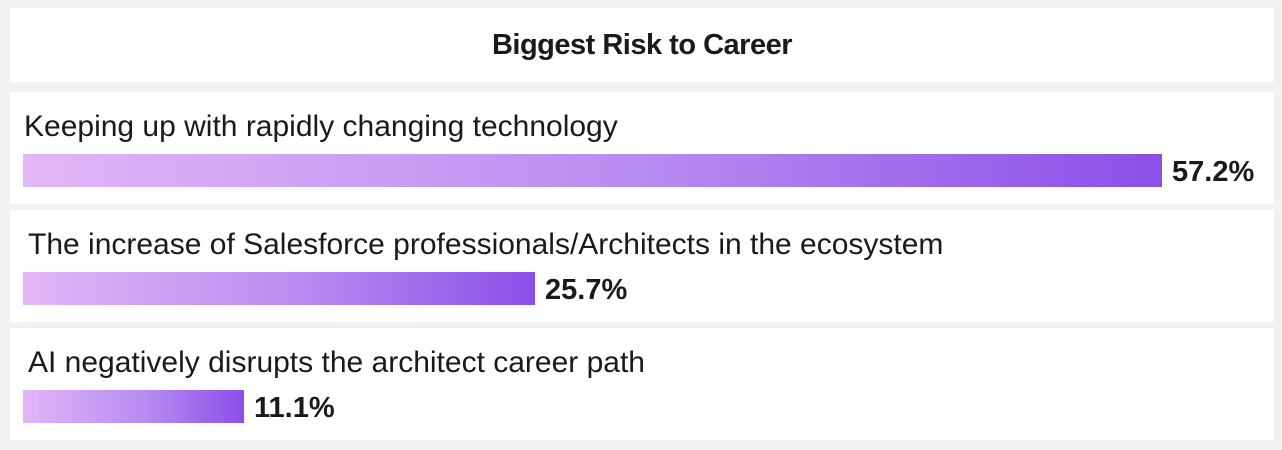  I want to click on bar-value-label: 25.7%, so click(586, 290).